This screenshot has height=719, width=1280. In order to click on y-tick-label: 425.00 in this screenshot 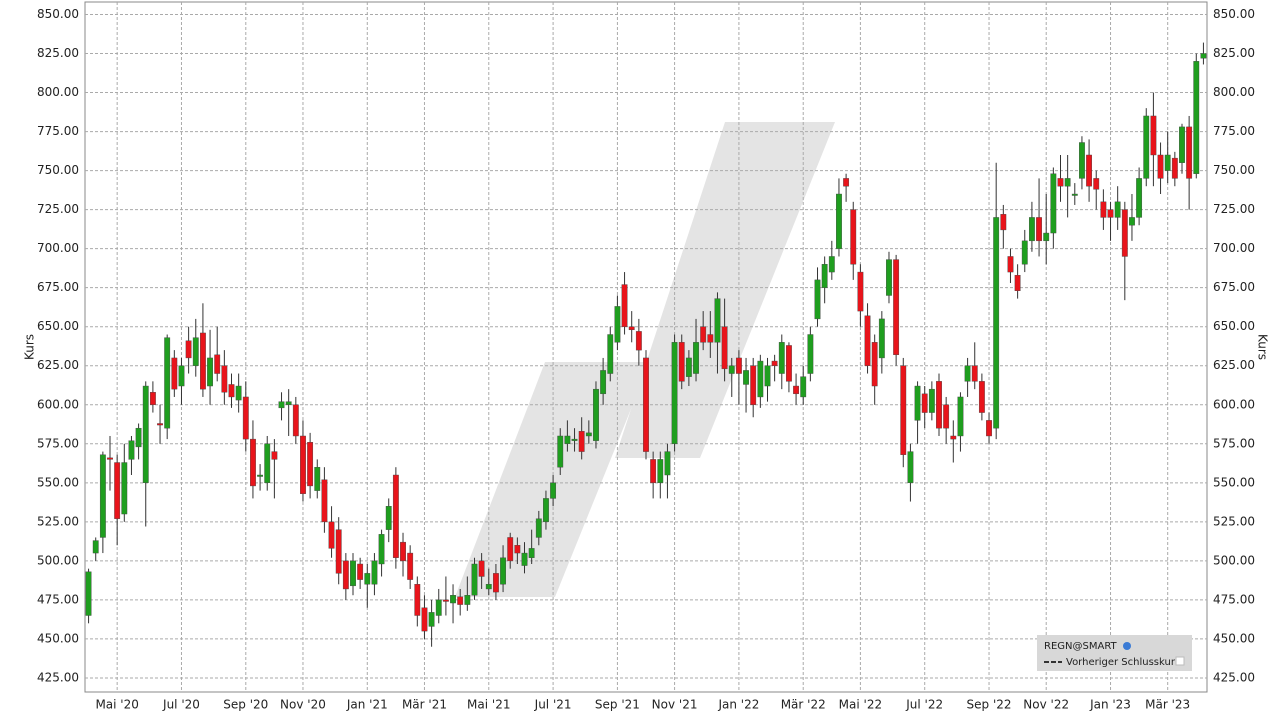, I will do `click(1234, 677)`.